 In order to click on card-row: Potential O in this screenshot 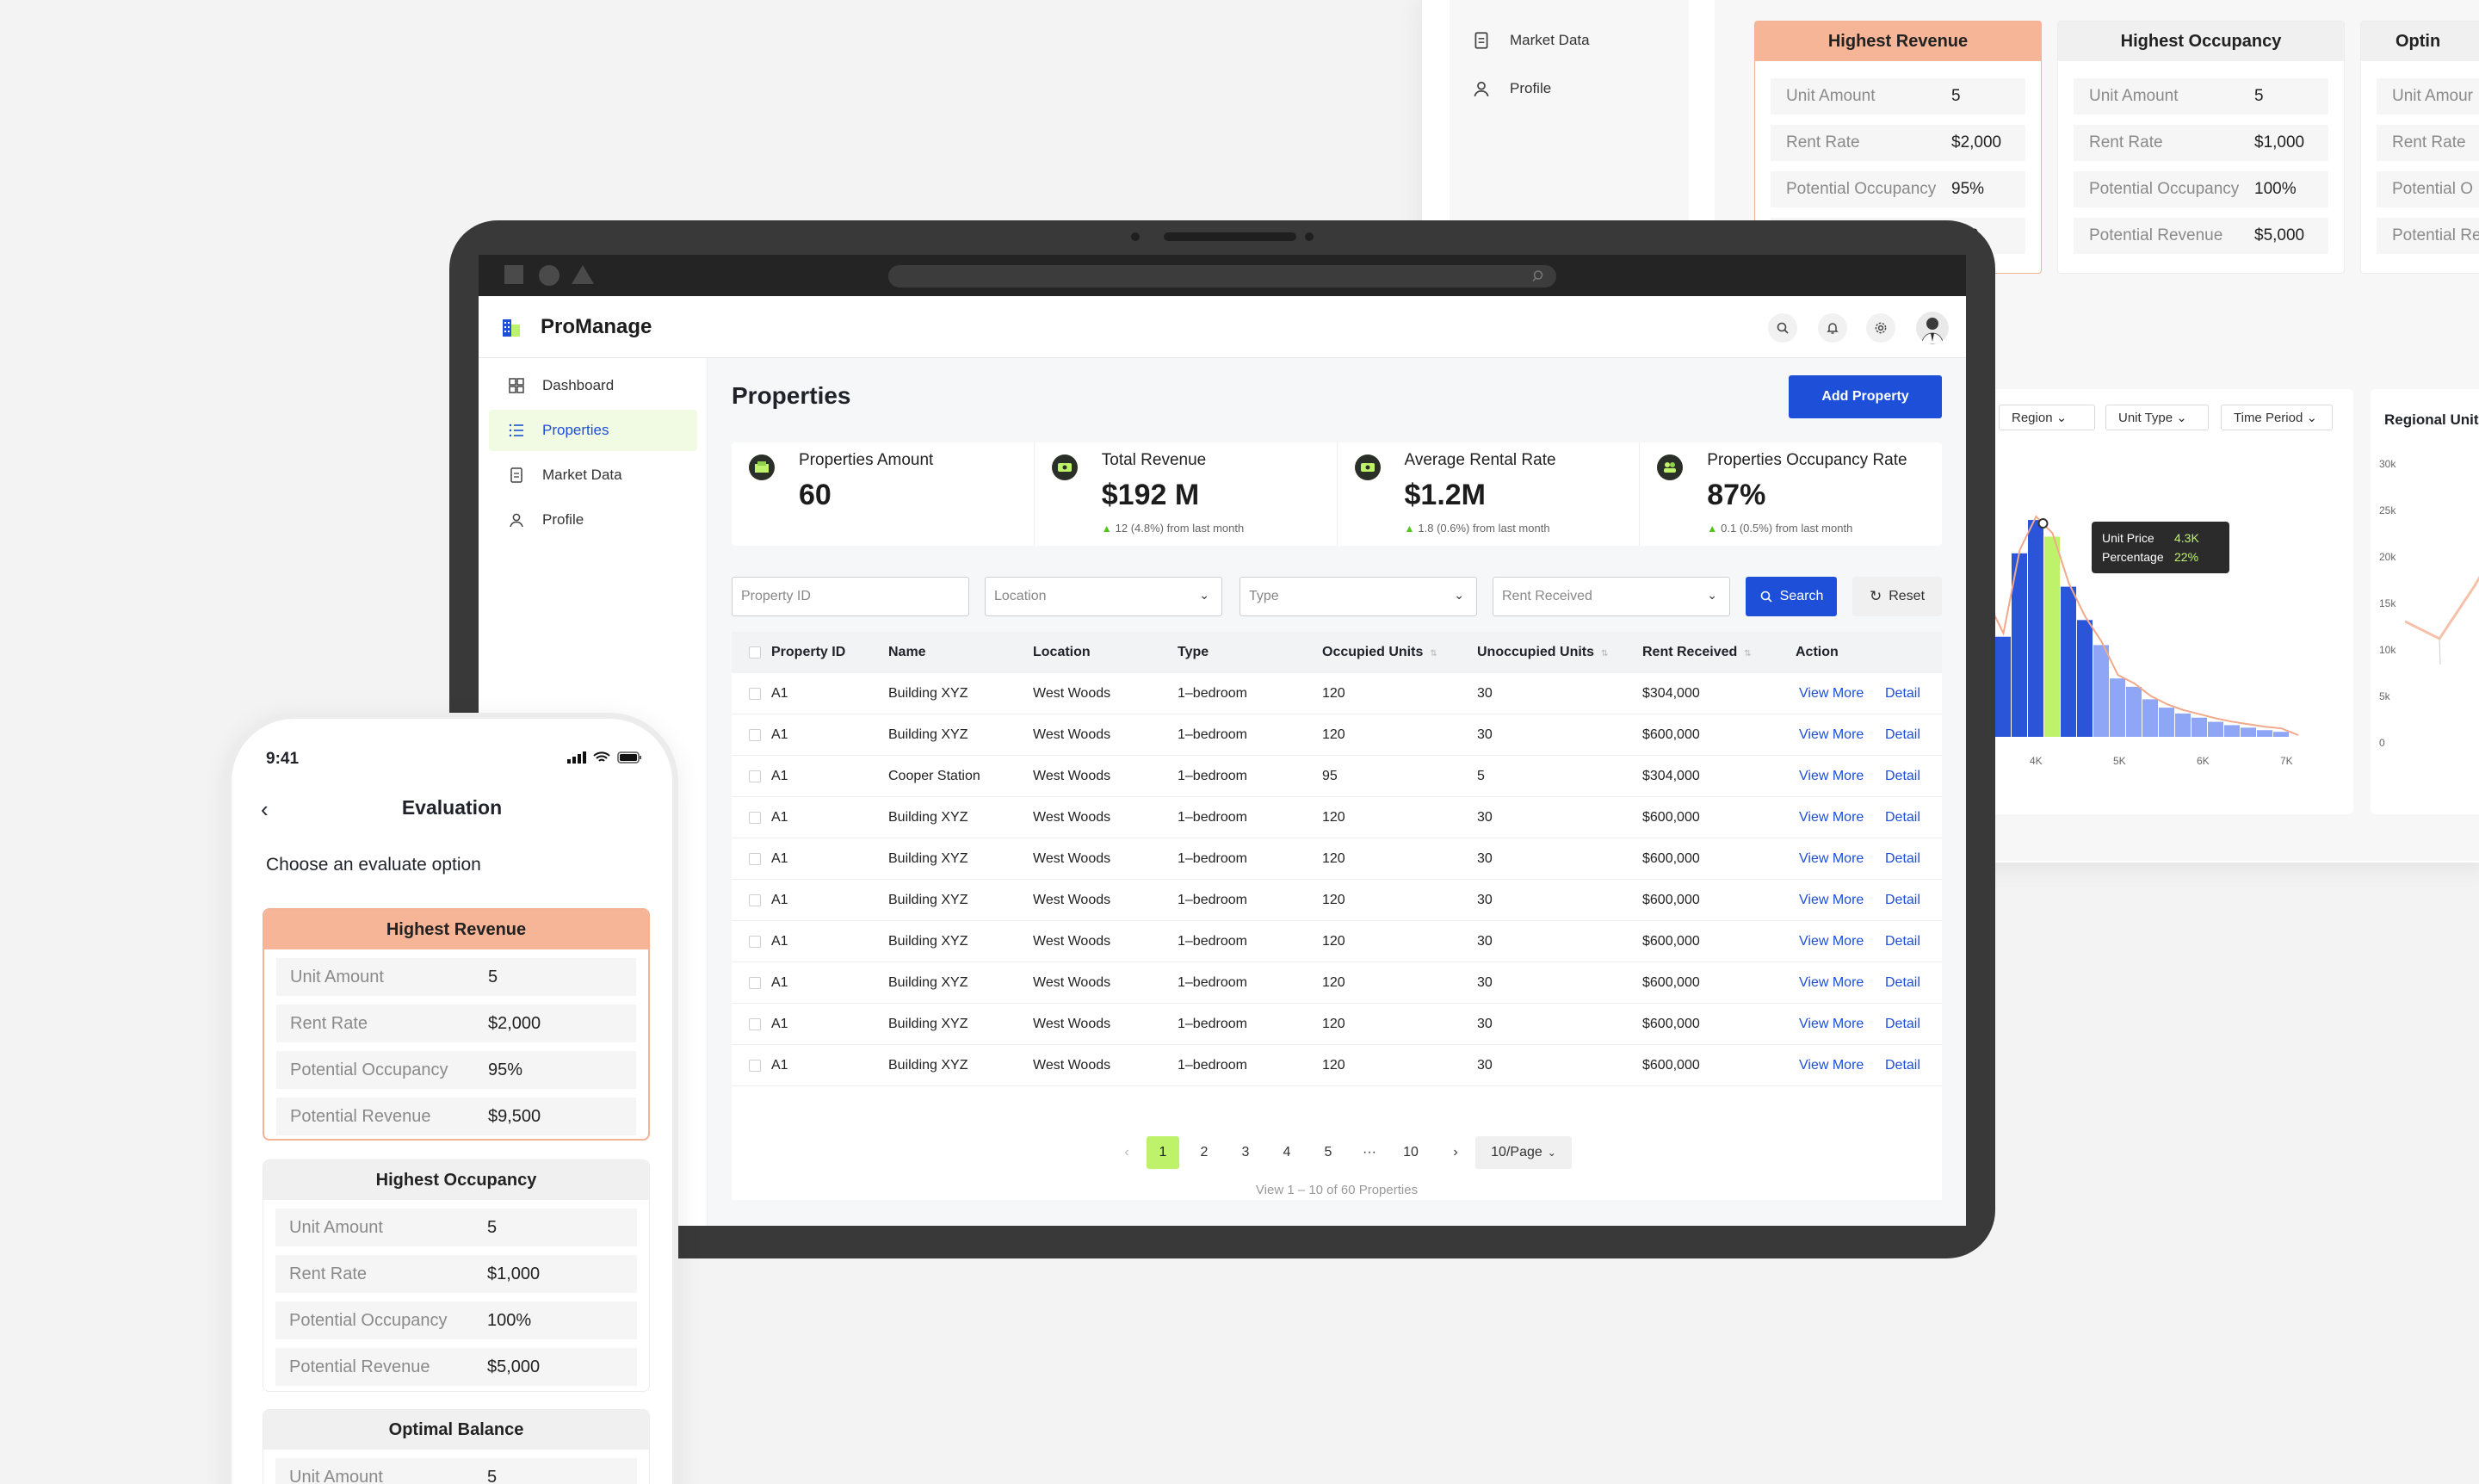, I will do `click(2428, 189)`.